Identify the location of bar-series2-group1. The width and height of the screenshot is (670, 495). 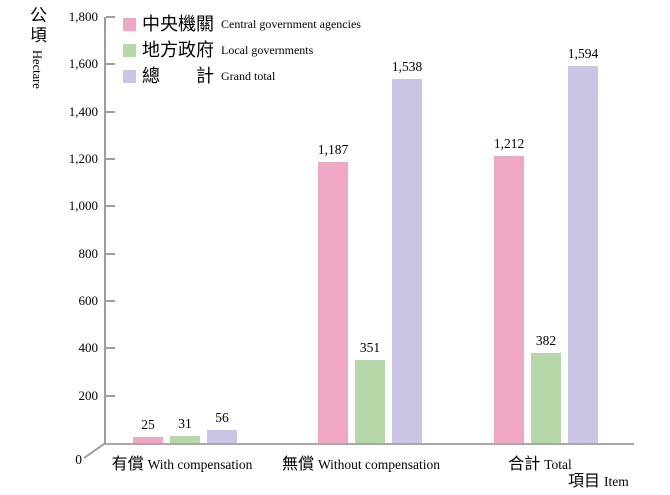
(407, 261).